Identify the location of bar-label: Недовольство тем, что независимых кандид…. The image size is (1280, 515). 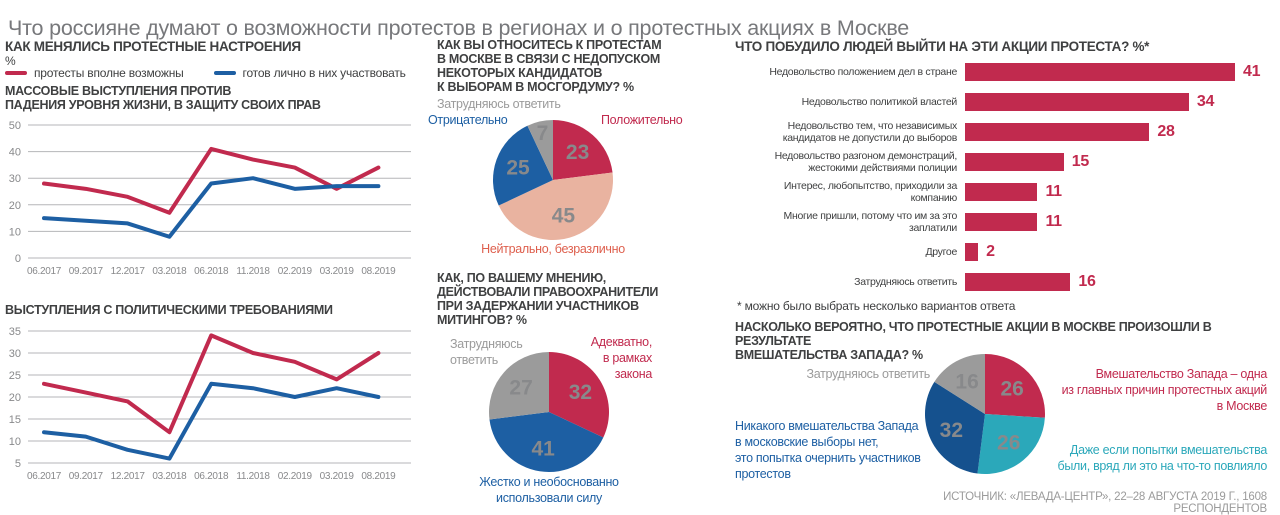
(870, 132).